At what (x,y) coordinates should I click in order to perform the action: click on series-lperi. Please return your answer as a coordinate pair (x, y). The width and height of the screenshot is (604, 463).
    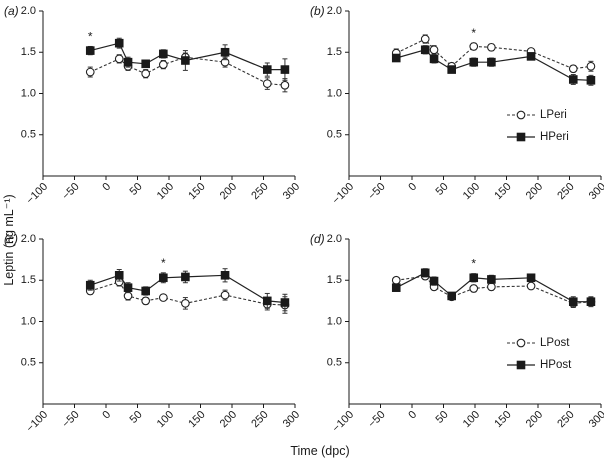
    Looking at the image, I should click on (493, 54).